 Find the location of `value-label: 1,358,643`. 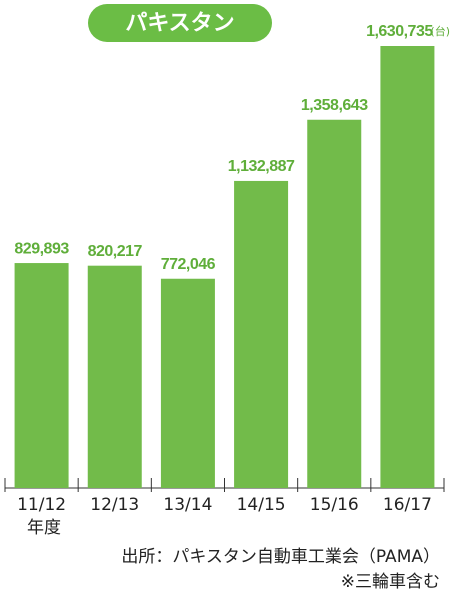

value-label: 1,358,643 is located at coordinates (334, 105).